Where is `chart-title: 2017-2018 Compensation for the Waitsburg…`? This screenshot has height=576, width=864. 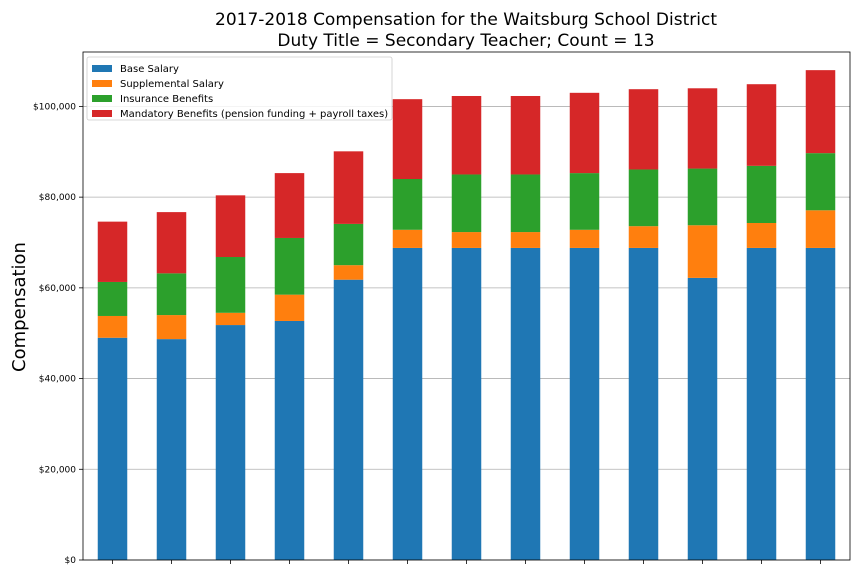
chart-title: 2017-2018 Compensation for the Waitsburg… is located at coordinates (466, 20).